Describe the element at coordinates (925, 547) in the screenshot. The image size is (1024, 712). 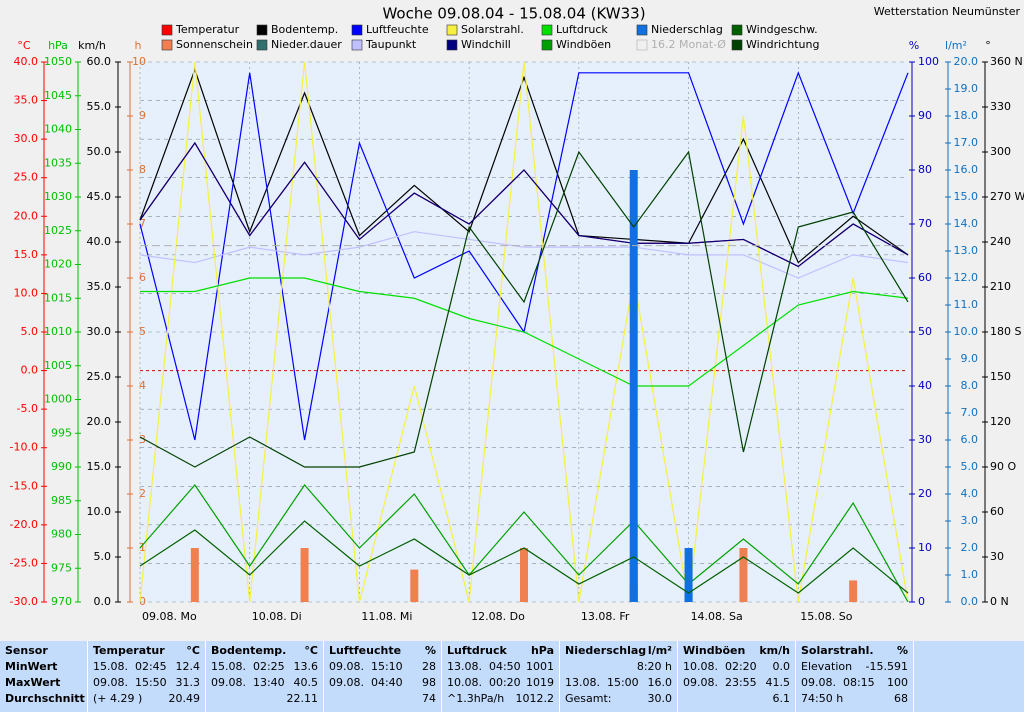
I see `y-tick-label: 10` at that location.